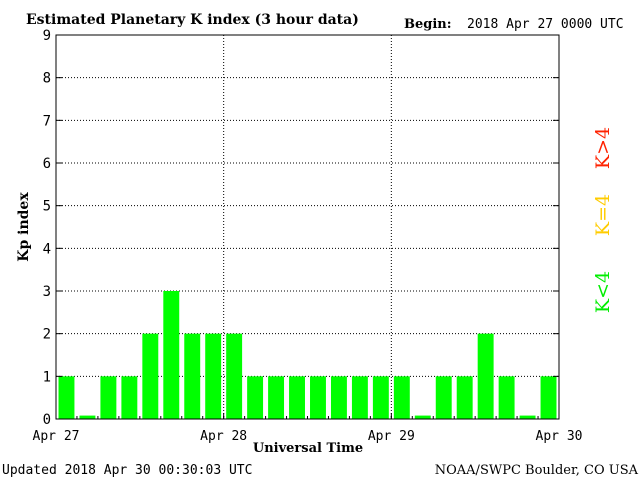 Image resolution: width=640 pixels, height=480 pixels. Describe the element at coordinates (47, 249) in the screenshot. I see `y-tick-label: 4` at that location.